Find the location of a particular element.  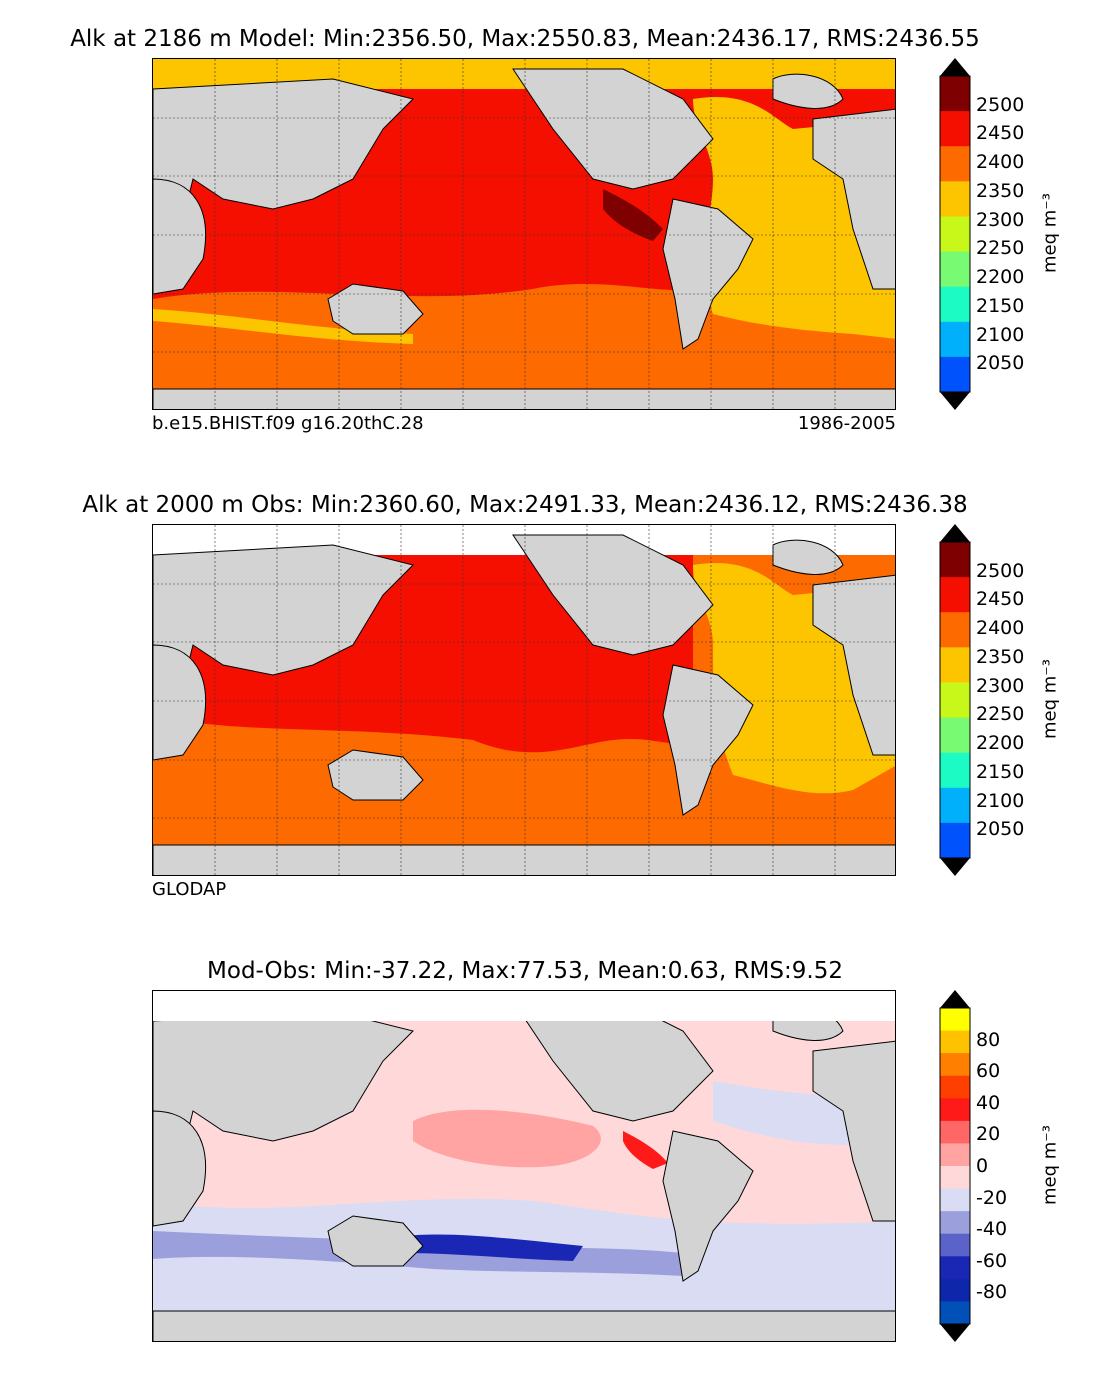

pacific-positive-region is located at coordinates (507, 1138).